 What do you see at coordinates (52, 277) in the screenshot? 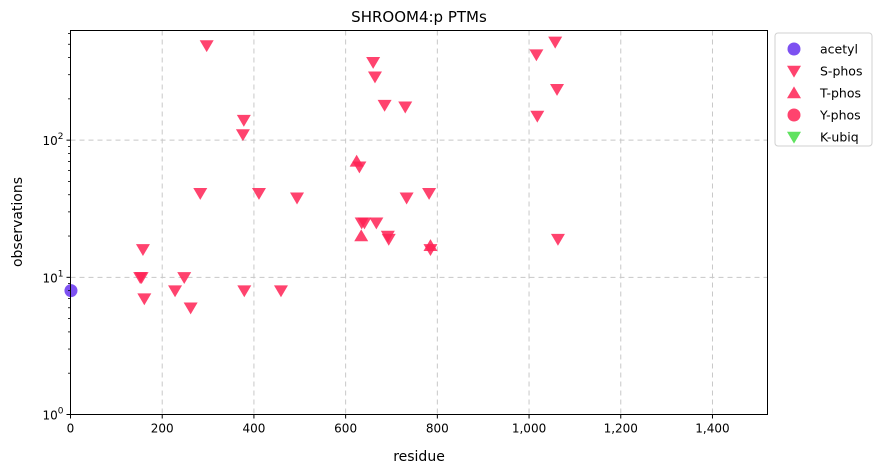
I see `y-tick-label: 10¹` at bounding box center [52, 277].